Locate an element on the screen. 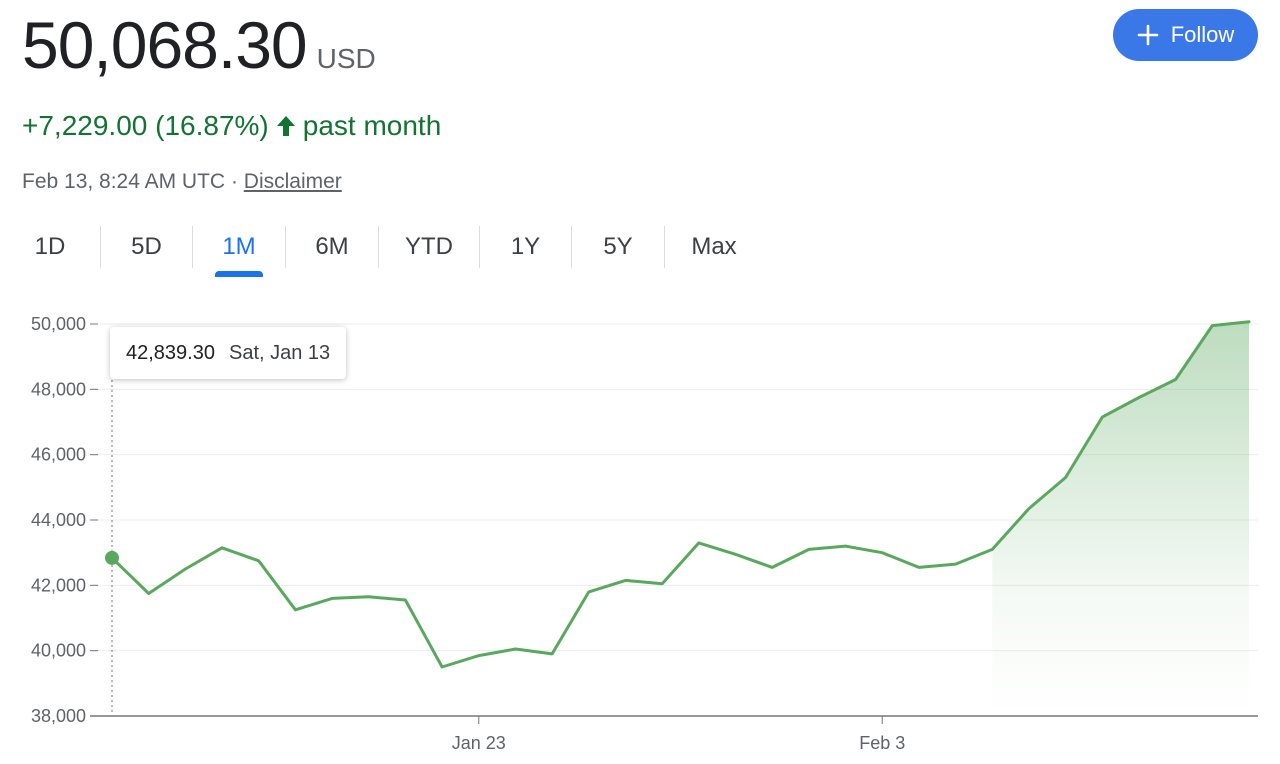 The height and width of the screenshot is (764, 1280). y-tick-label: 44,000 is located at coordinates (58, 520).